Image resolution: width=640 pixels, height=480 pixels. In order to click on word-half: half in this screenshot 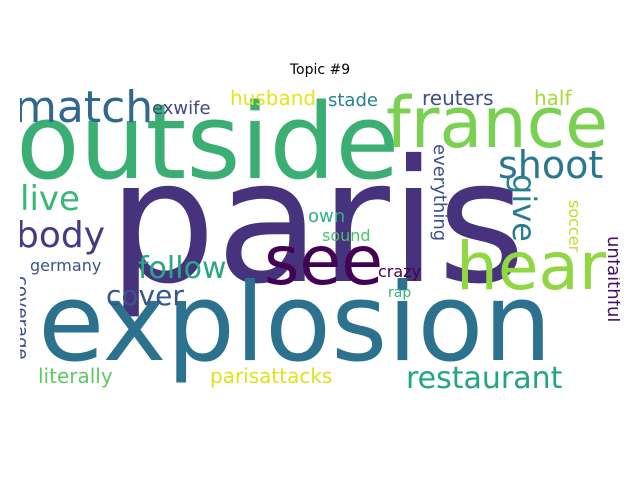, I will do `click(553, 99)`.